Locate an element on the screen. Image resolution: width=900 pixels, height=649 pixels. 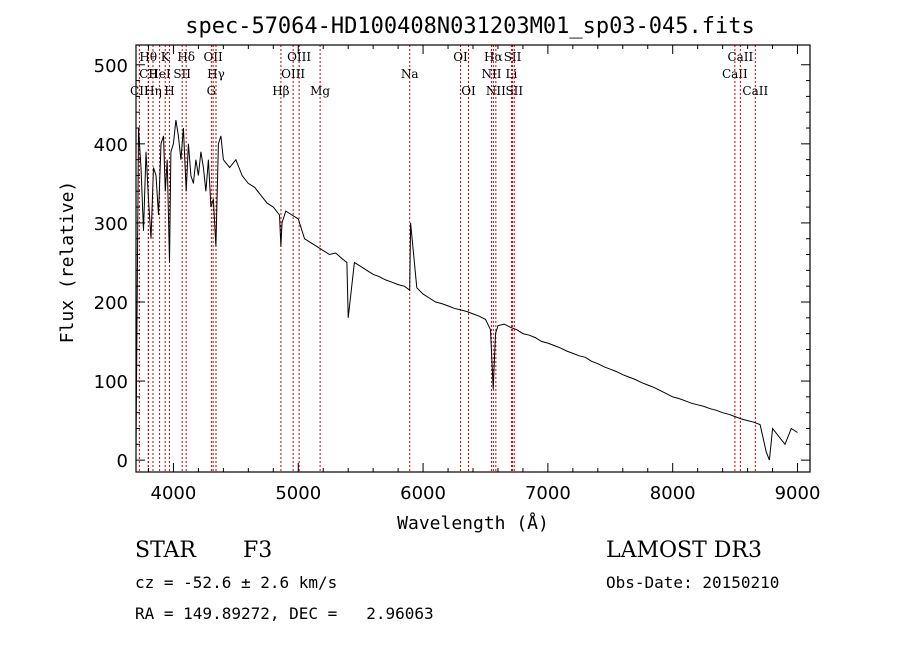
x-tick-label: 9000 is located at coordinates (798, 493).